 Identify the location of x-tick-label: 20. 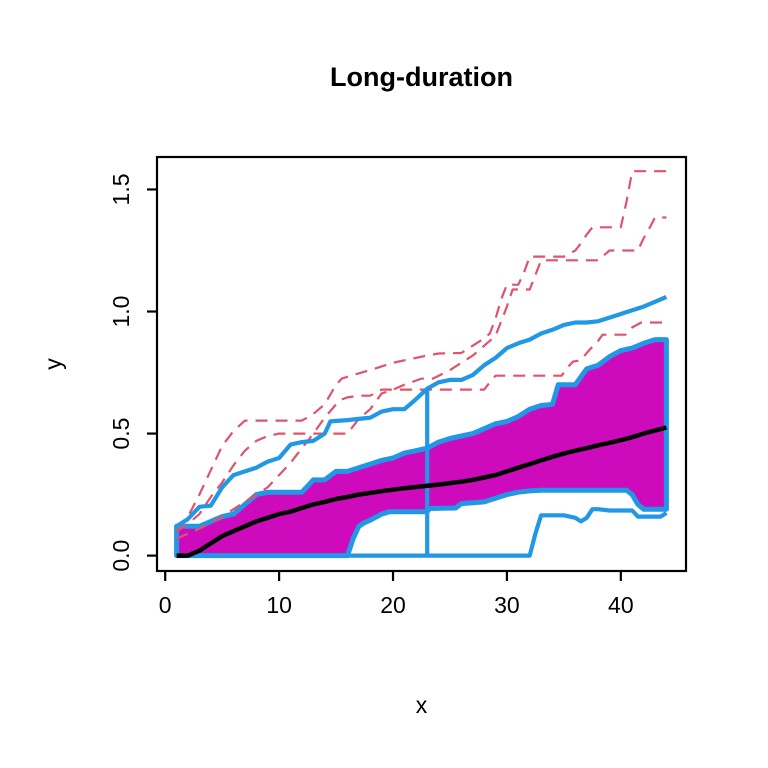
(393, 605).